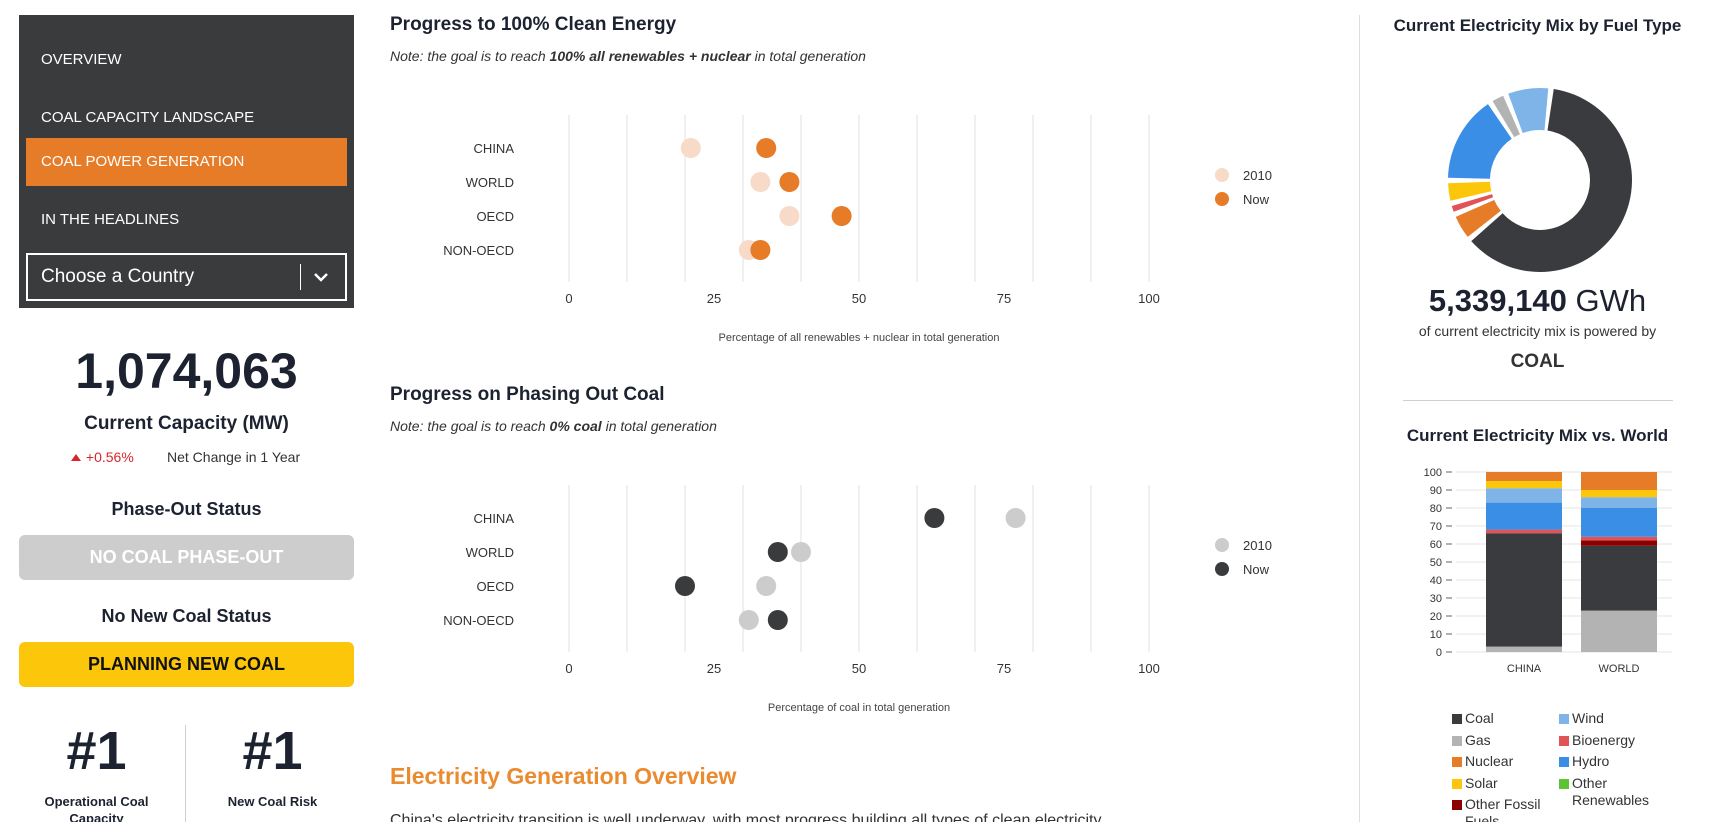 This screenshot has height=822, width=1714. Describe the element at coordinates (1619, 543) in the screenshot. I see `stack-bar-other-fossil-fuels` at that location.